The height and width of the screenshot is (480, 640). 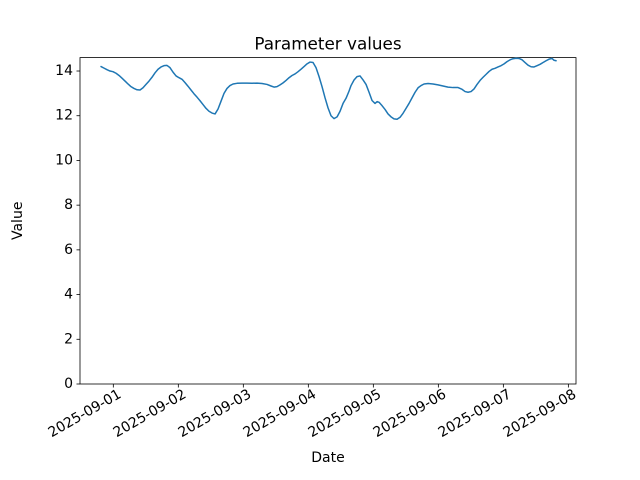 I want to click on x-tick-label: 2025-09-05, so click(x=345, y=413).